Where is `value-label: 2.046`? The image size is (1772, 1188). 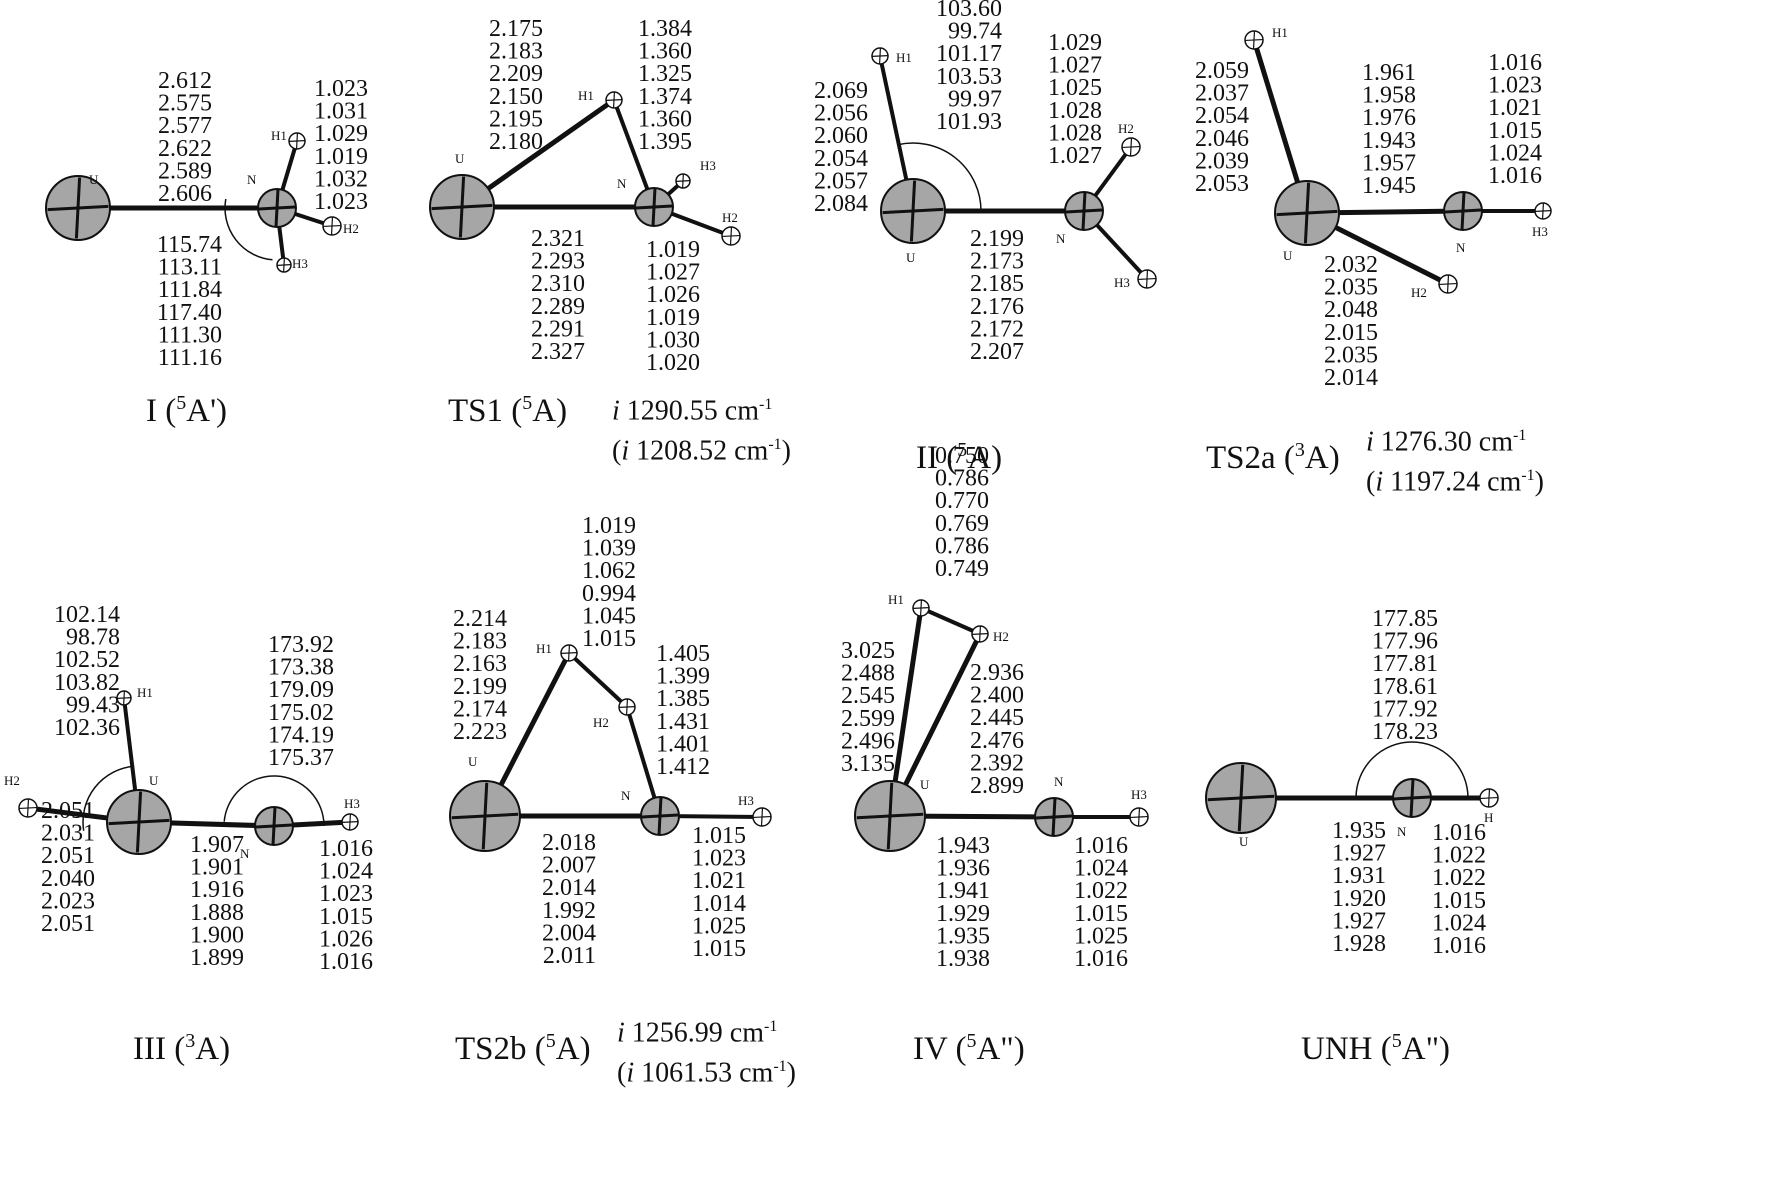 value-label: 2.046 is located at coordinates (1222, 139).